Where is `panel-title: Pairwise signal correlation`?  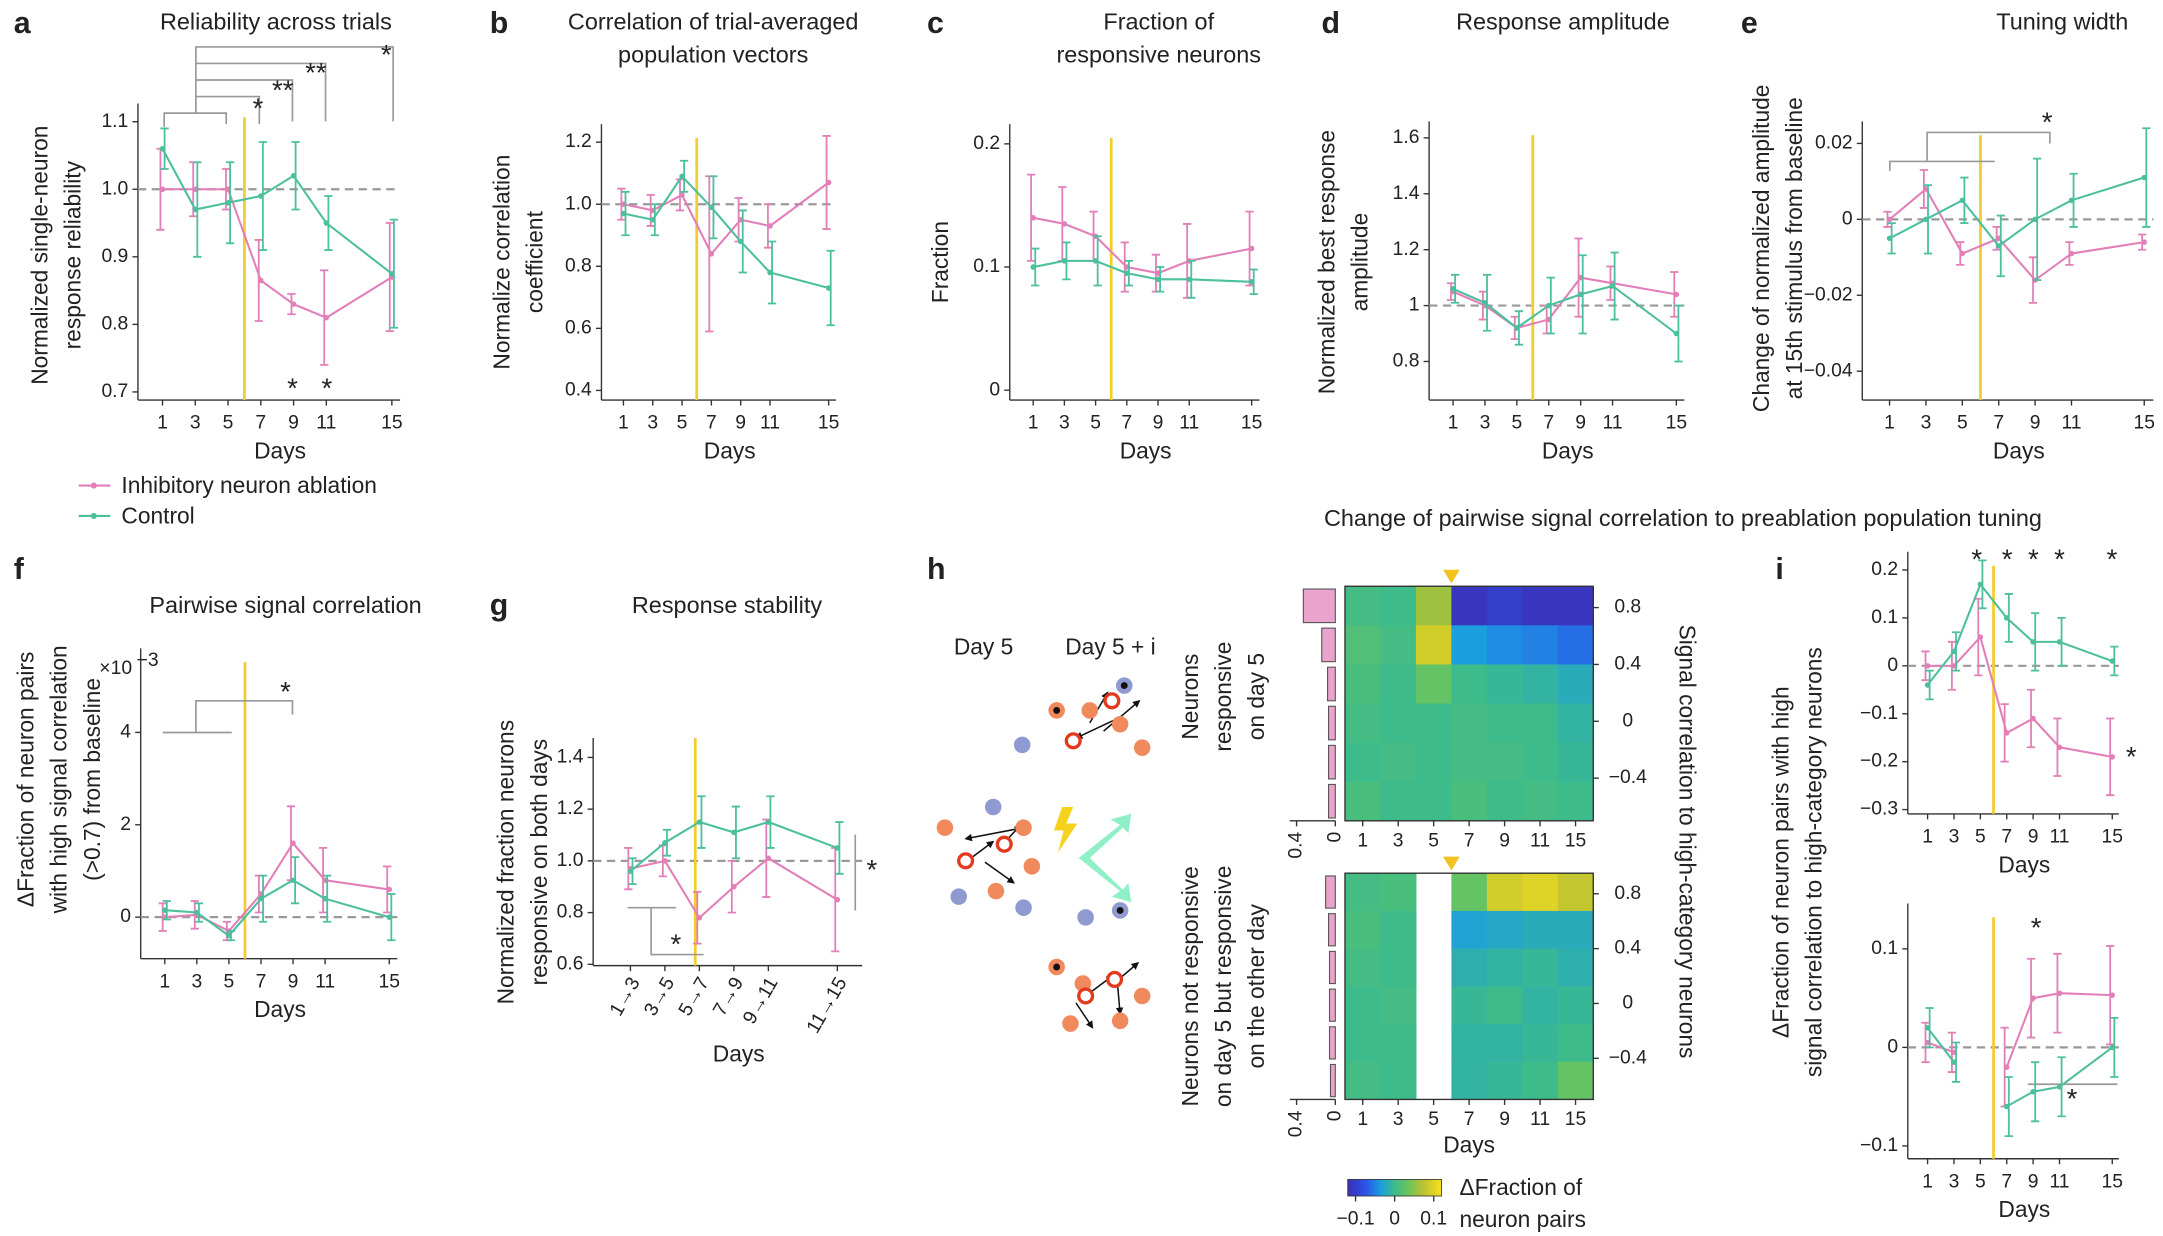 panel-title: Pairwise signal correlation is located at coordinates (285, 605).